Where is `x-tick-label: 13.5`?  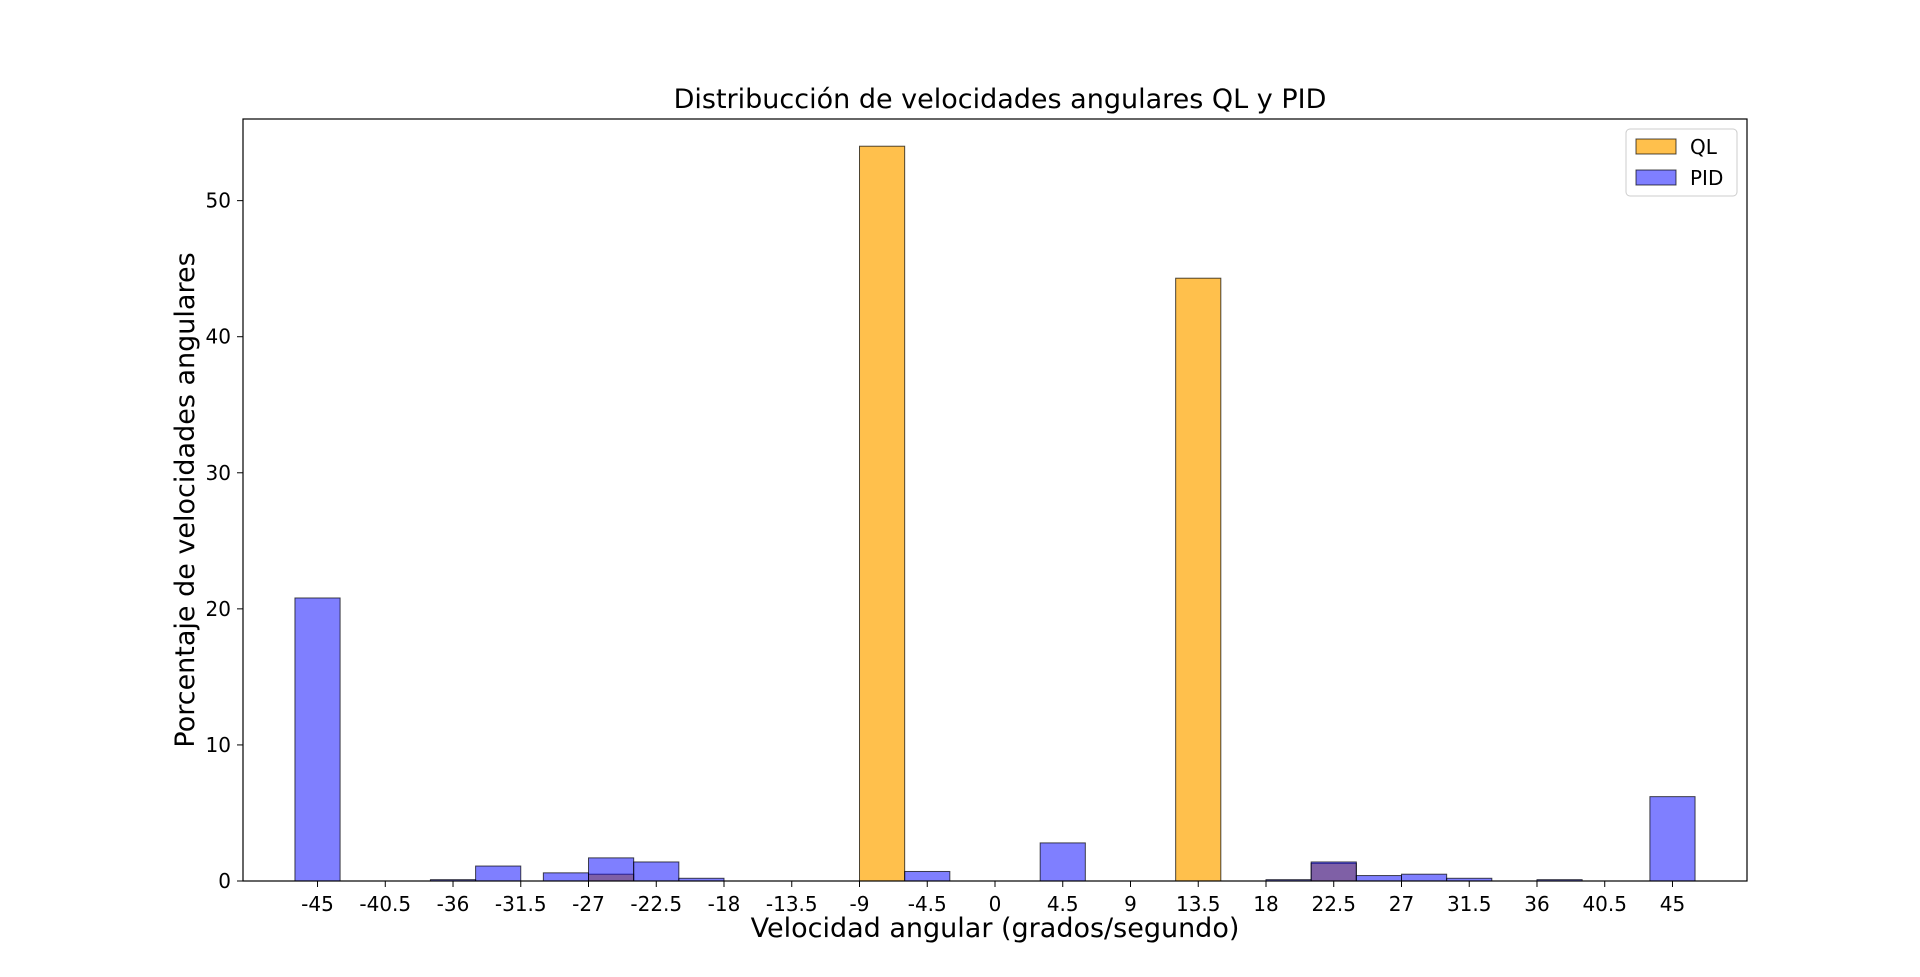
x-tick-label: 13.5 is located at coordinates (1198, 904).